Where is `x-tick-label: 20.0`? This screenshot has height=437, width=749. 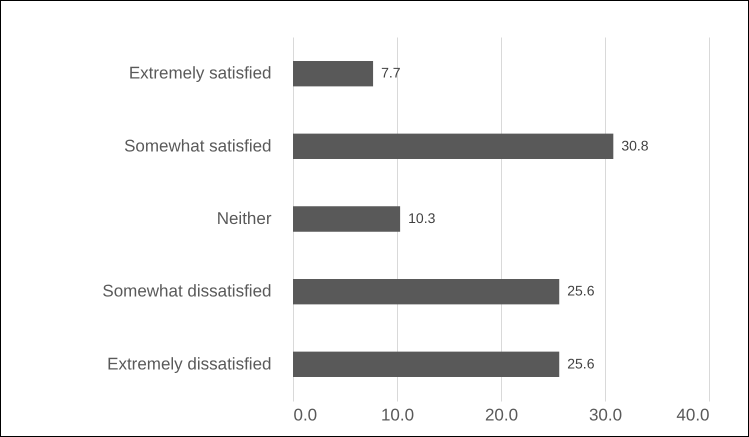 x-tick-label: 20.0 is located at coordinates (501, 415).